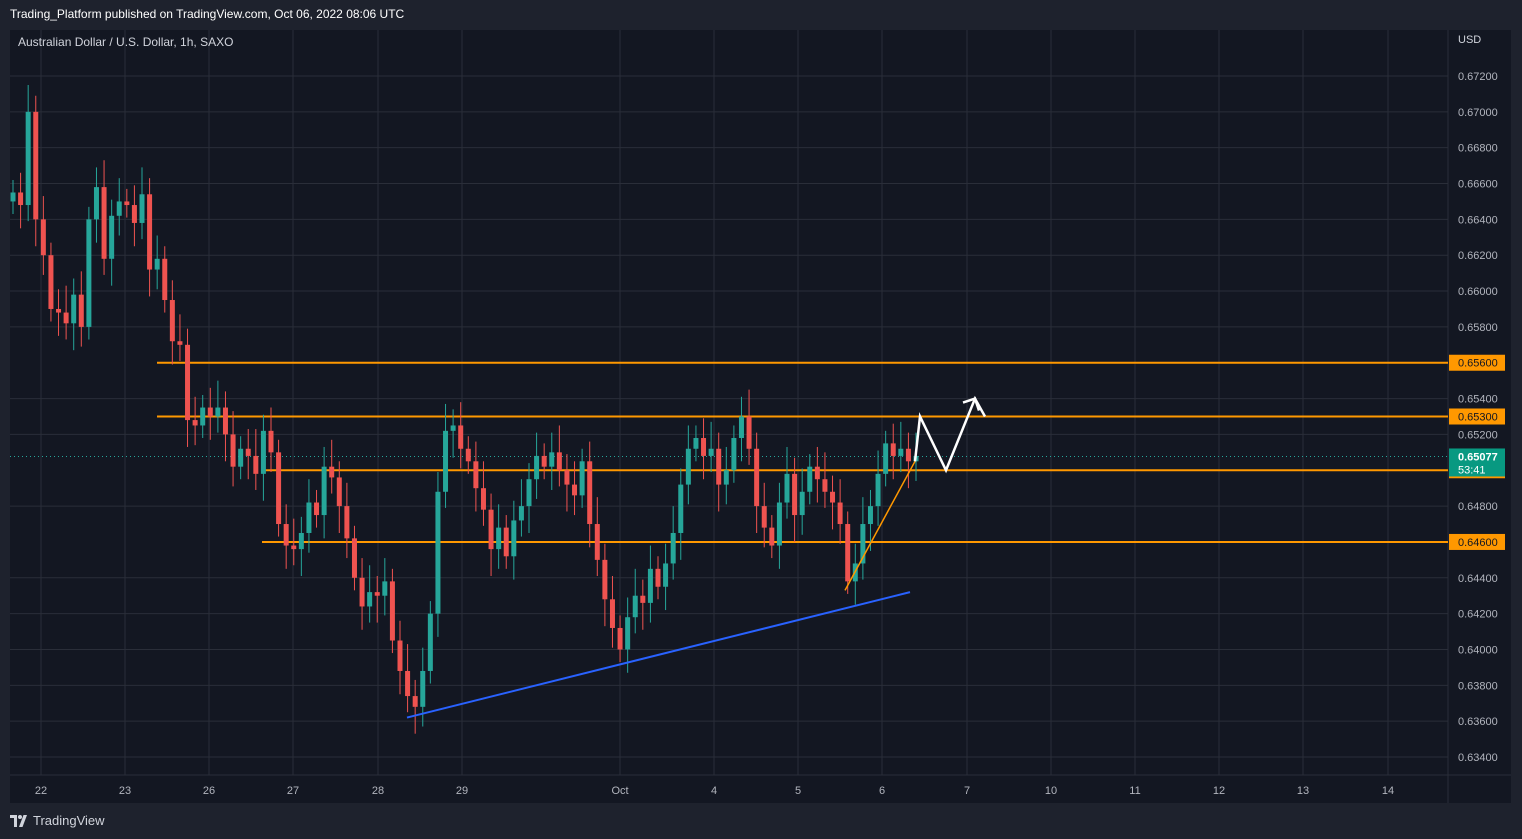  What do you see at coordinates (1478, 722) in the screenshot?
I see `y-tick-label: 0.63600` at bounding box center [1478, 722].